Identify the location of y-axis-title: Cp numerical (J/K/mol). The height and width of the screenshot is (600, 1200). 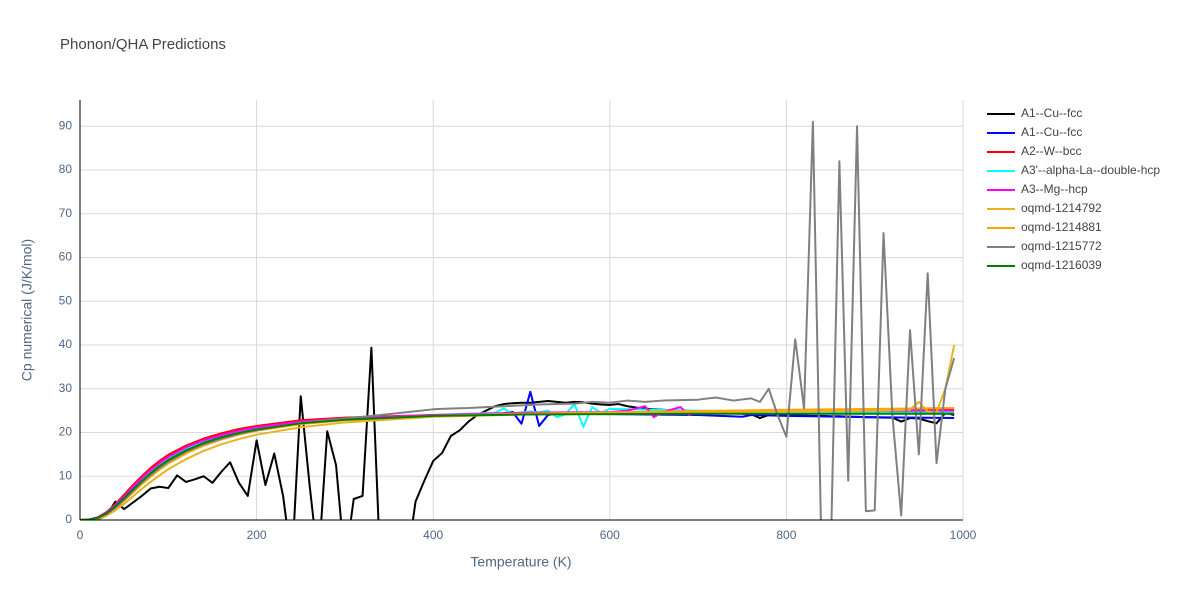
(27, 310).